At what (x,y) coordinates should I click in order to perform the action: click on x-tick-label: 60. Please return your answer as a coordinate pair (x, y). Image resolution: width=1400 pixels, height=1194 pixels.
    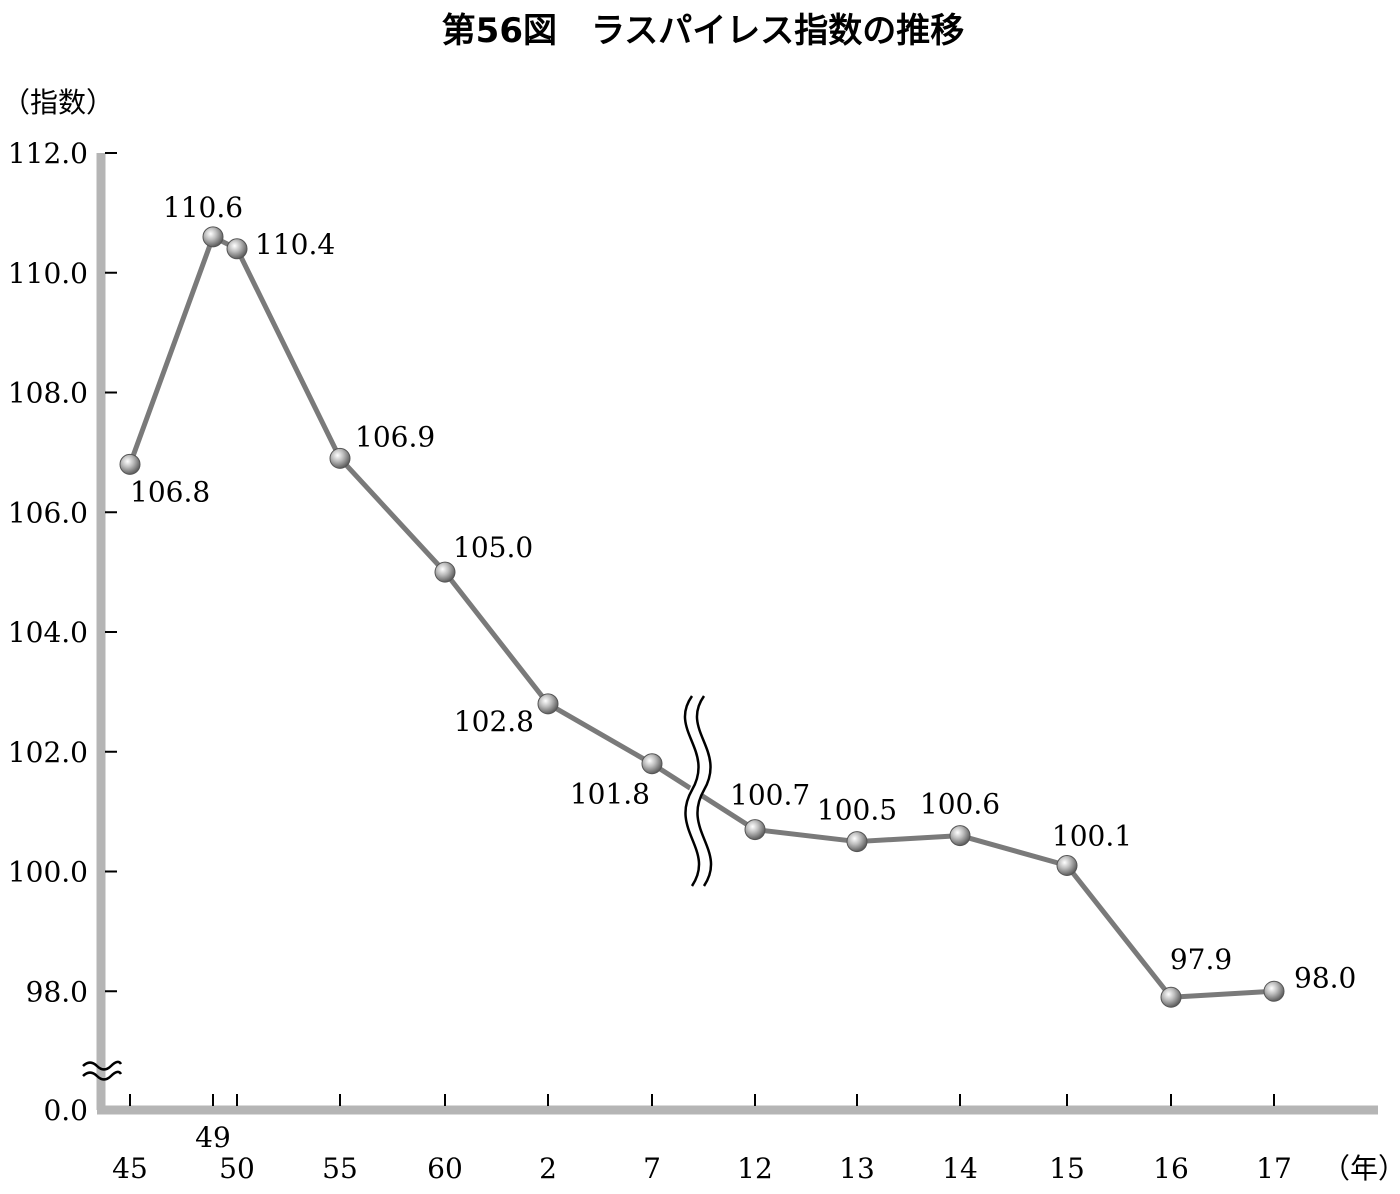
    Looking at the image, I should click on (445, 1168).